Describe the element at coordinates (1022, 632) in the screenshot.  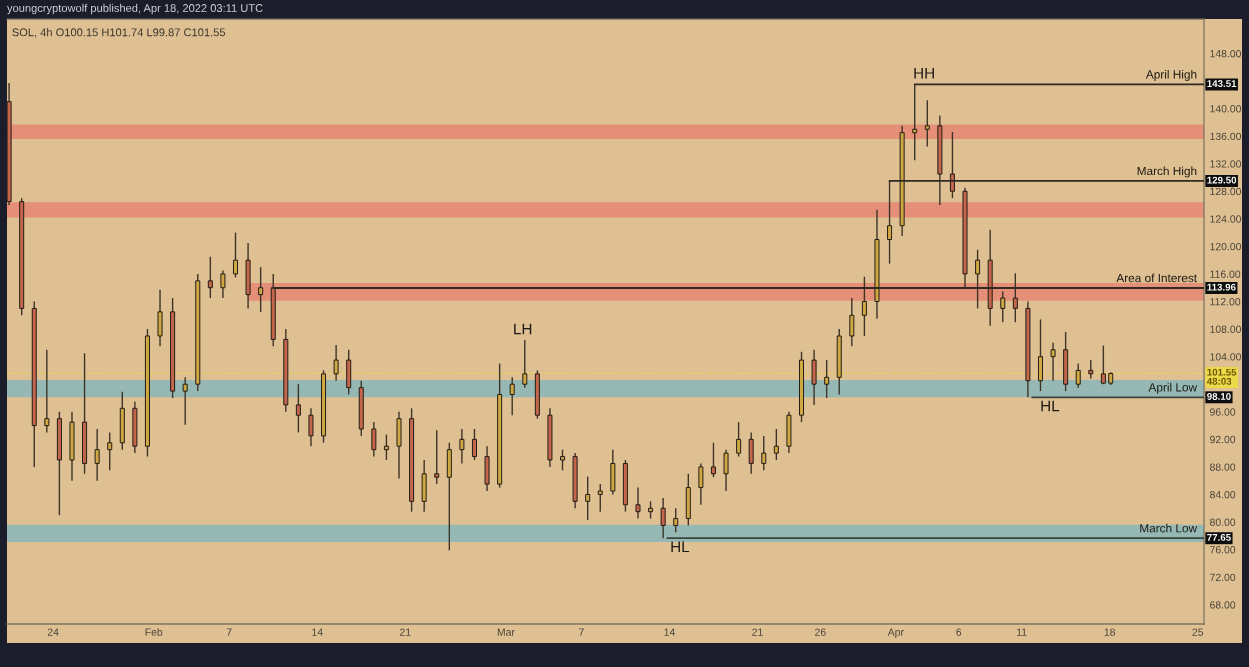
I see `x-tick-label: 11` at that location.